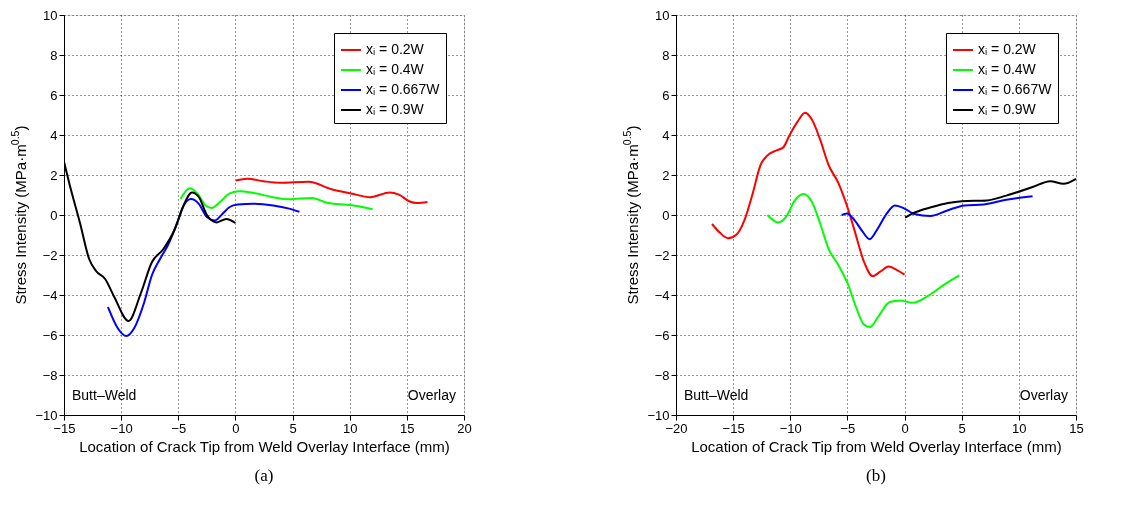  Describe the element at coordinates (876, 475) in the screenshot. I see `text: (b)` at that location.